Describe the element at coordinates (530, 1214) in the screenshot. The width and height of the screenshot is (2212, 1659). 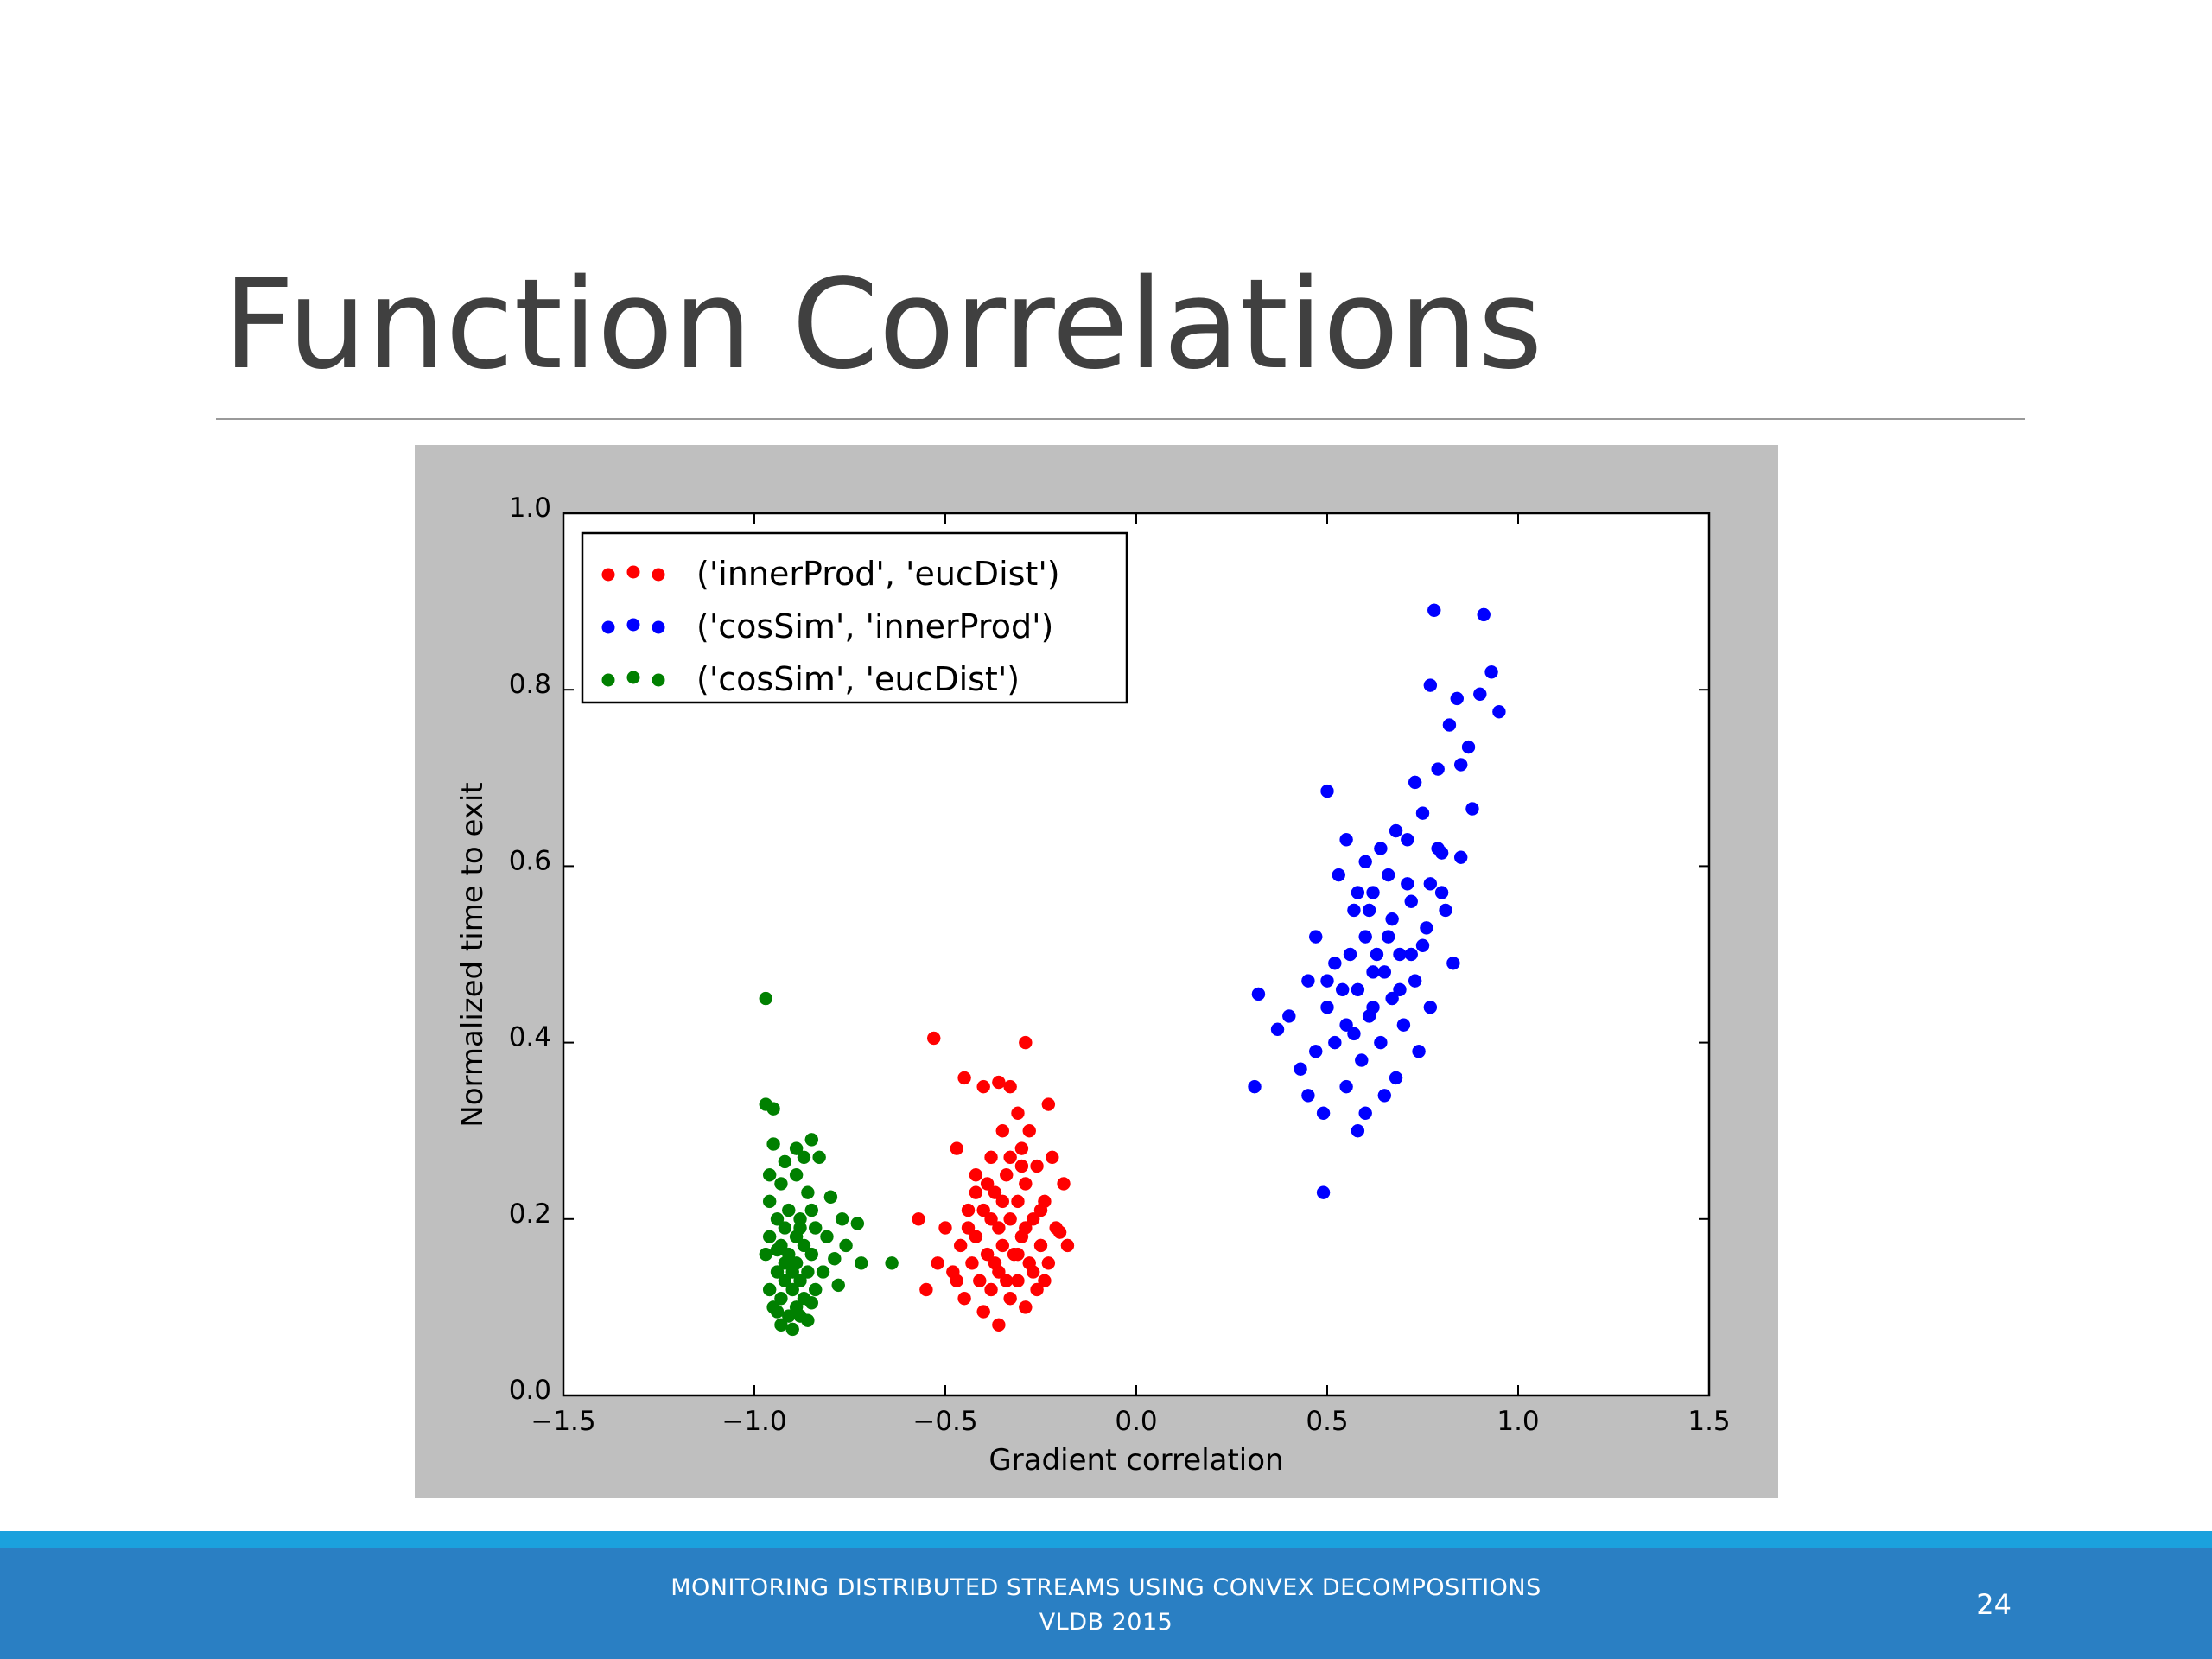
I see `y-tick-label: 0.2` at that location.